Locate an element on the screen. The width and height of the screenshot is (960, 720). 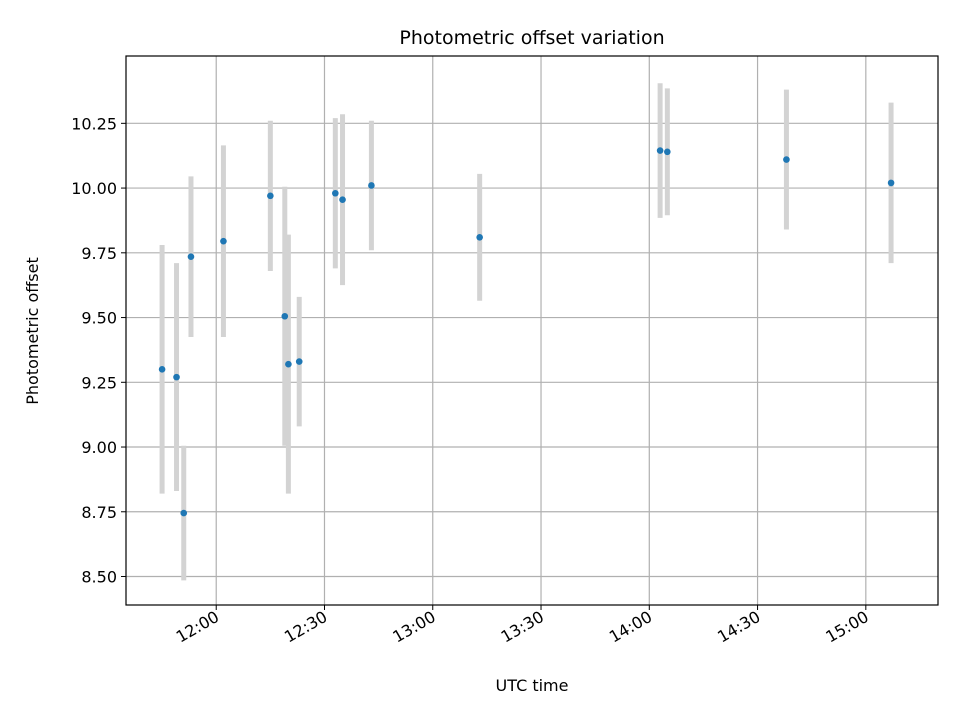
x-axis-label: UTC time is located at coordinates (532, 685).